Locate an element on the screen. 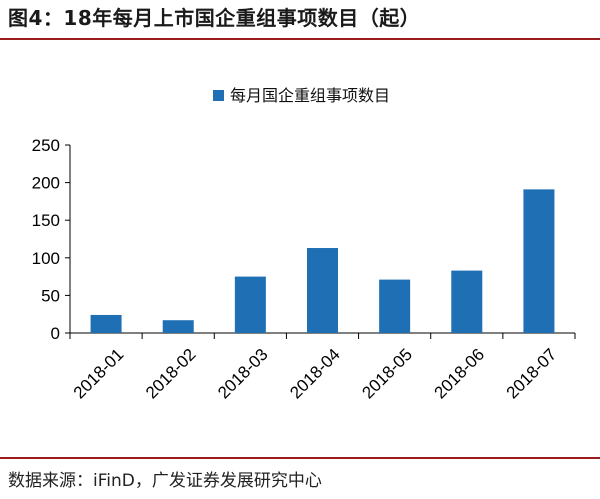  x-tick-label: 2018-03 is located at coordinates (243, 374).